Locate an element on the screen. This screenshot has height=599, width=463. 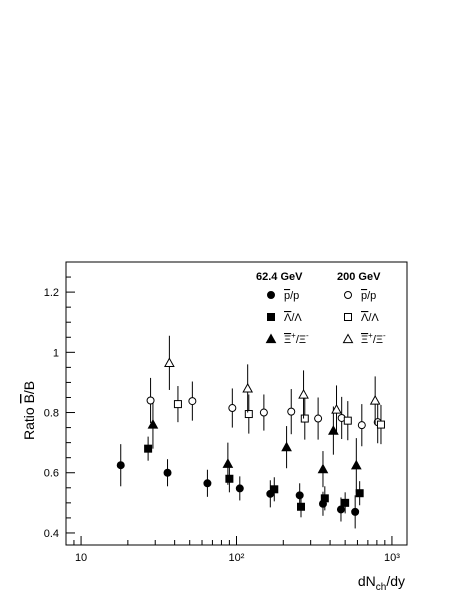
legend-group-62: 62.4 GeV is located at coordinates (279, 277).